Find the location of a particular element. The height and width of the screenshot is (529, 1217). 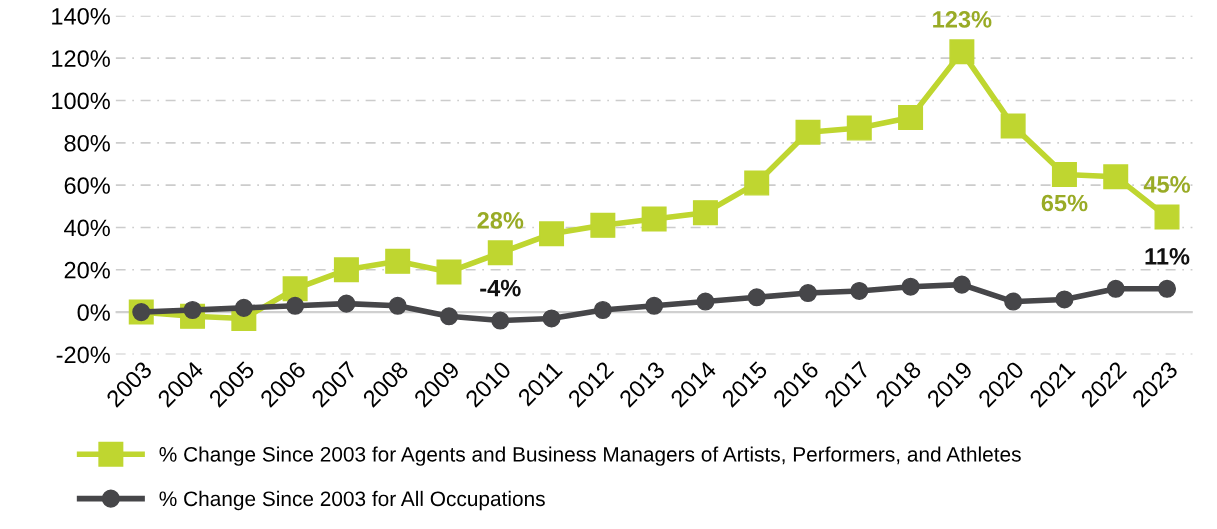

y-tick-label: 120% is located at coordinates (81, 58).